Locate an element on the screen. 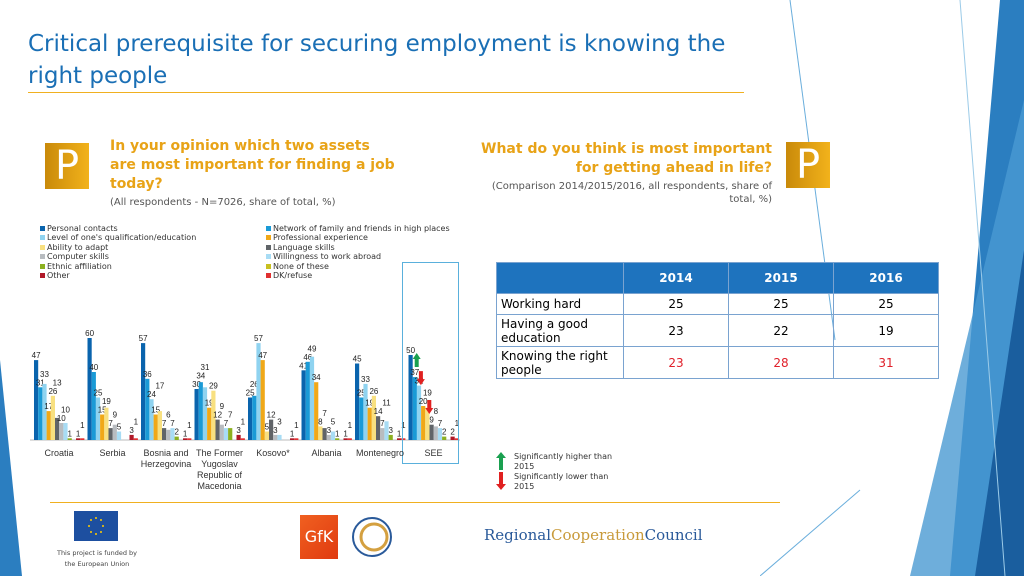 Image resolution: width=1024 pixels, height=576 pixels. data-label: 37 is located at coordinates (414, 372).